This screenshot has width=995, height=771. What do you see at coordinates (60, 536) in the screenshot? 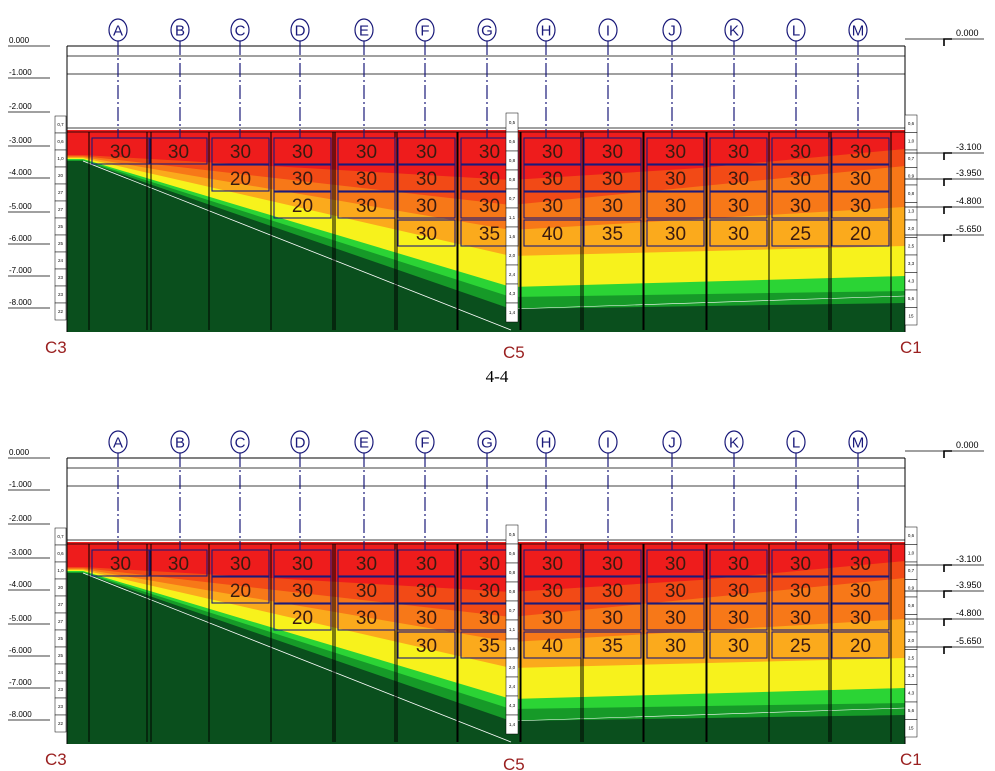
I see `strip-left-value: 0,7` at bounding box center [60, 536].